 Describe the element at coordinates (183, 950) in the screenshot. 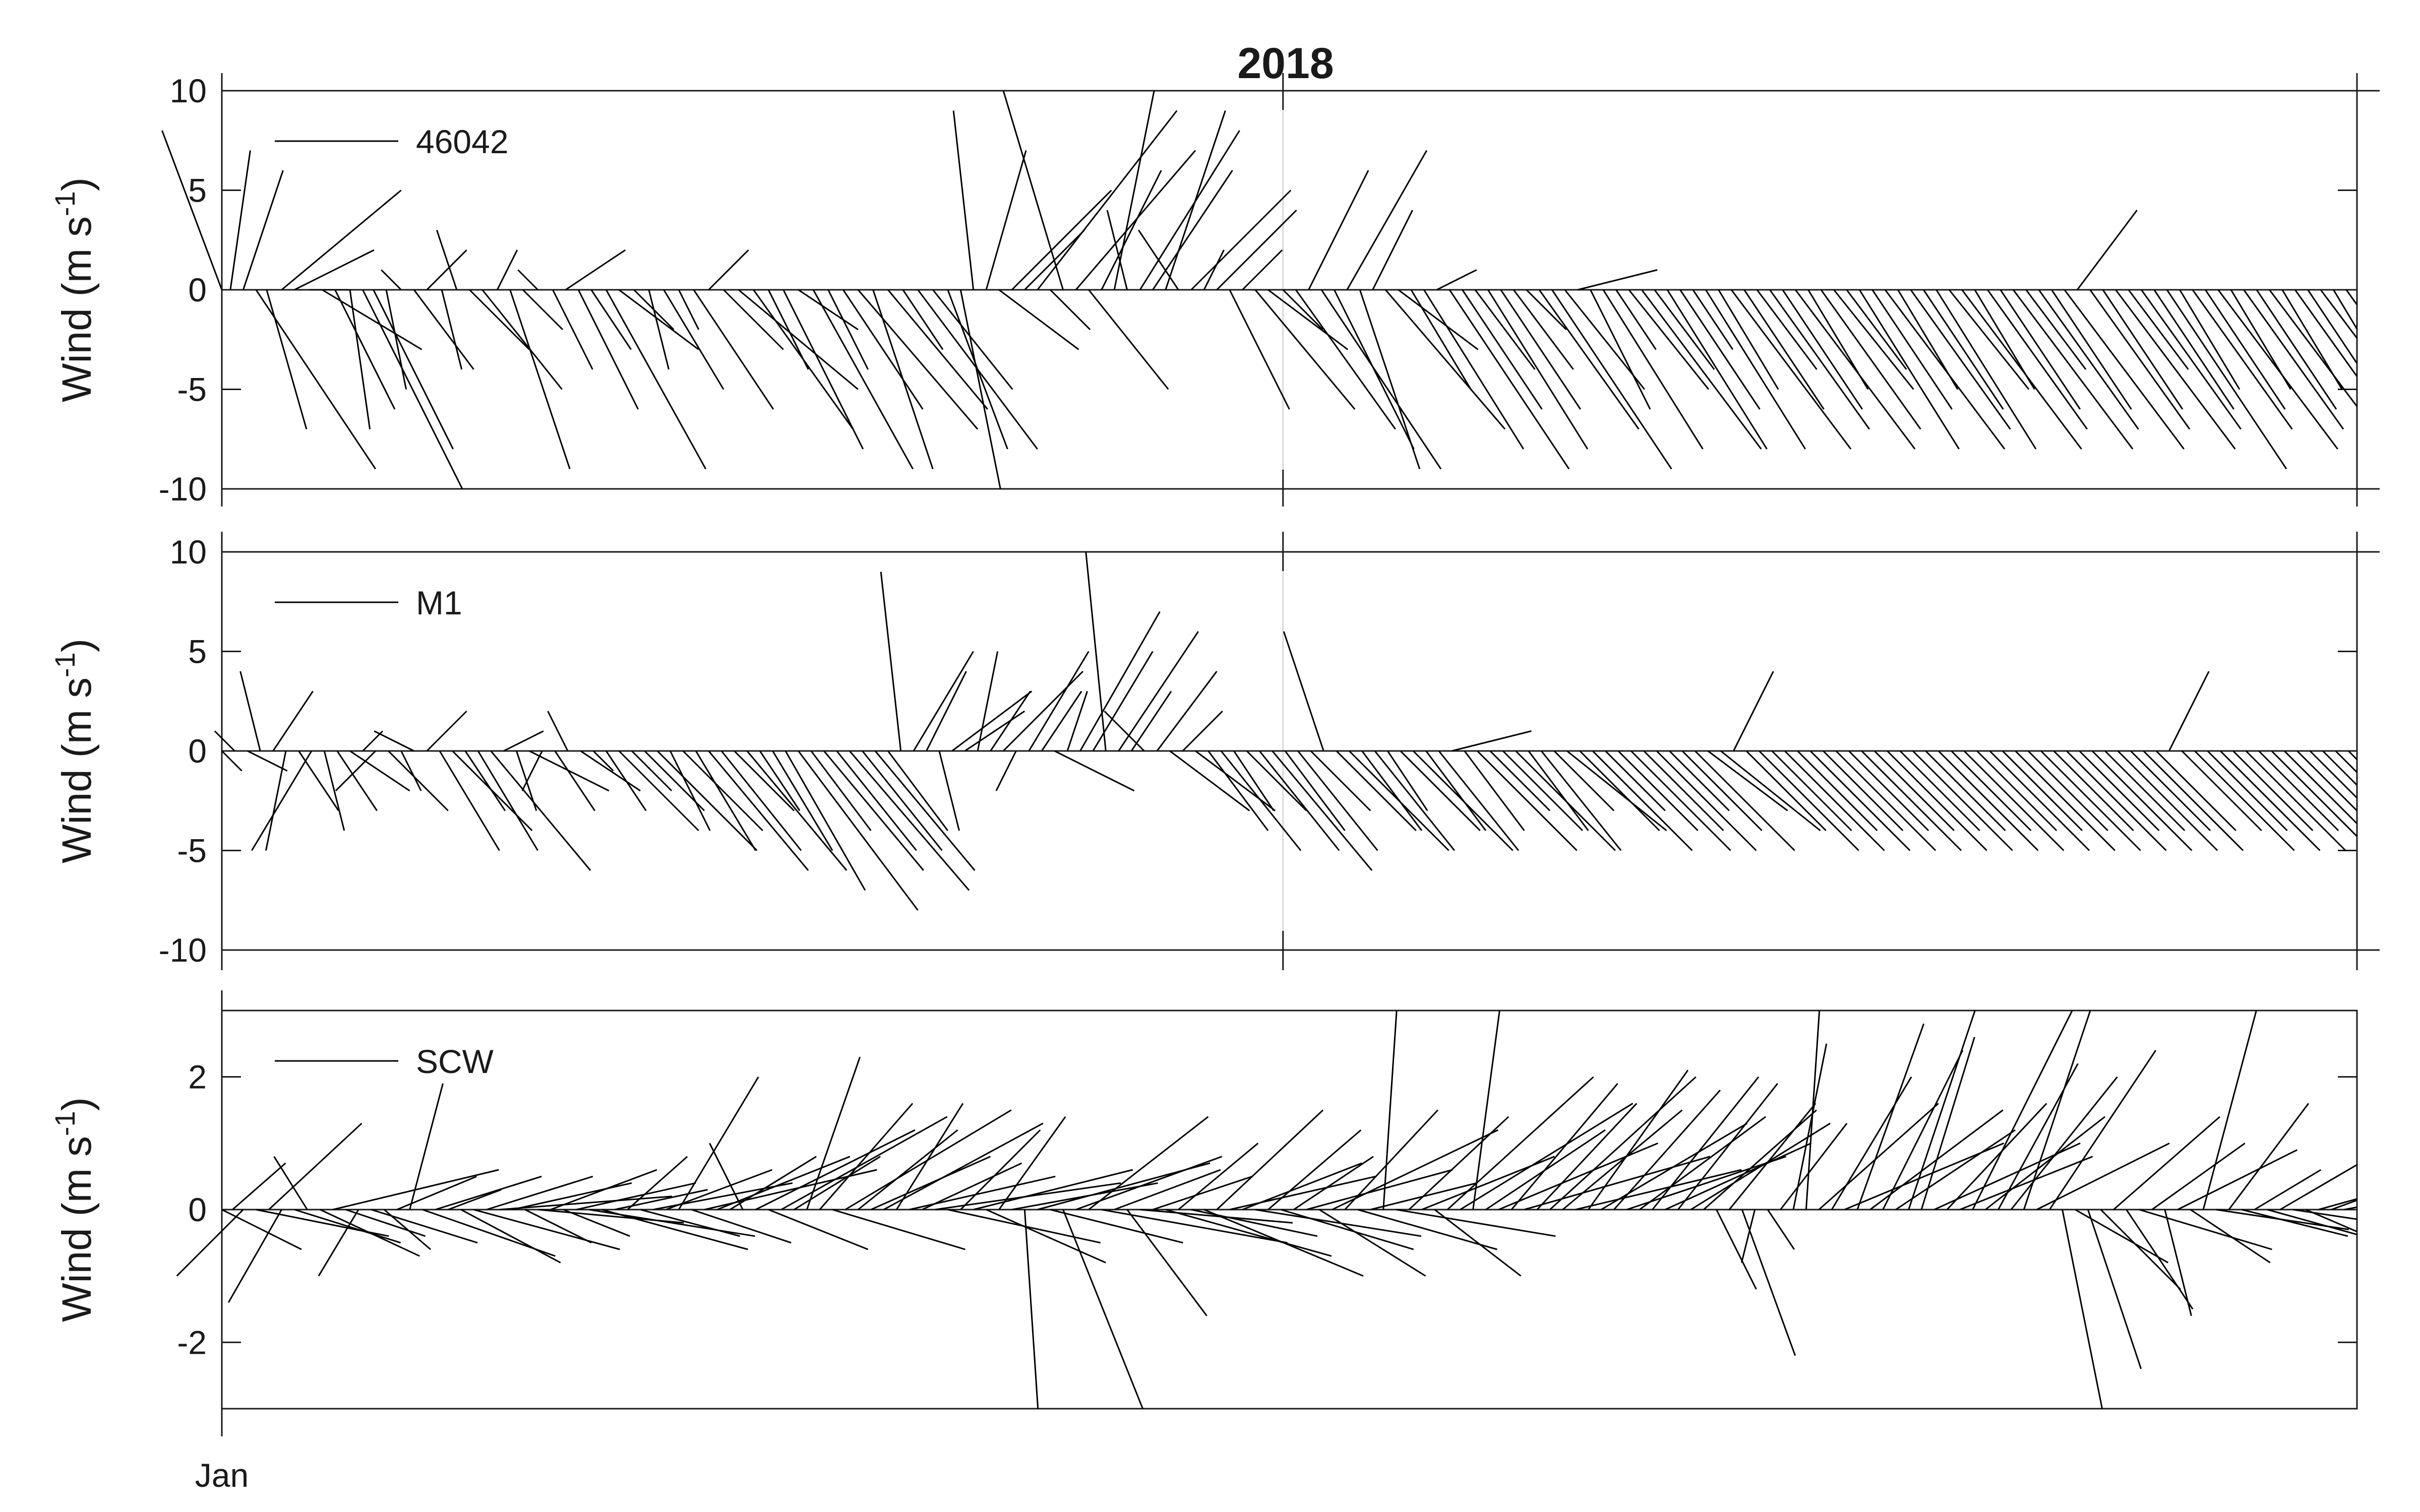

I see `y-tick-label: -10` at that location.